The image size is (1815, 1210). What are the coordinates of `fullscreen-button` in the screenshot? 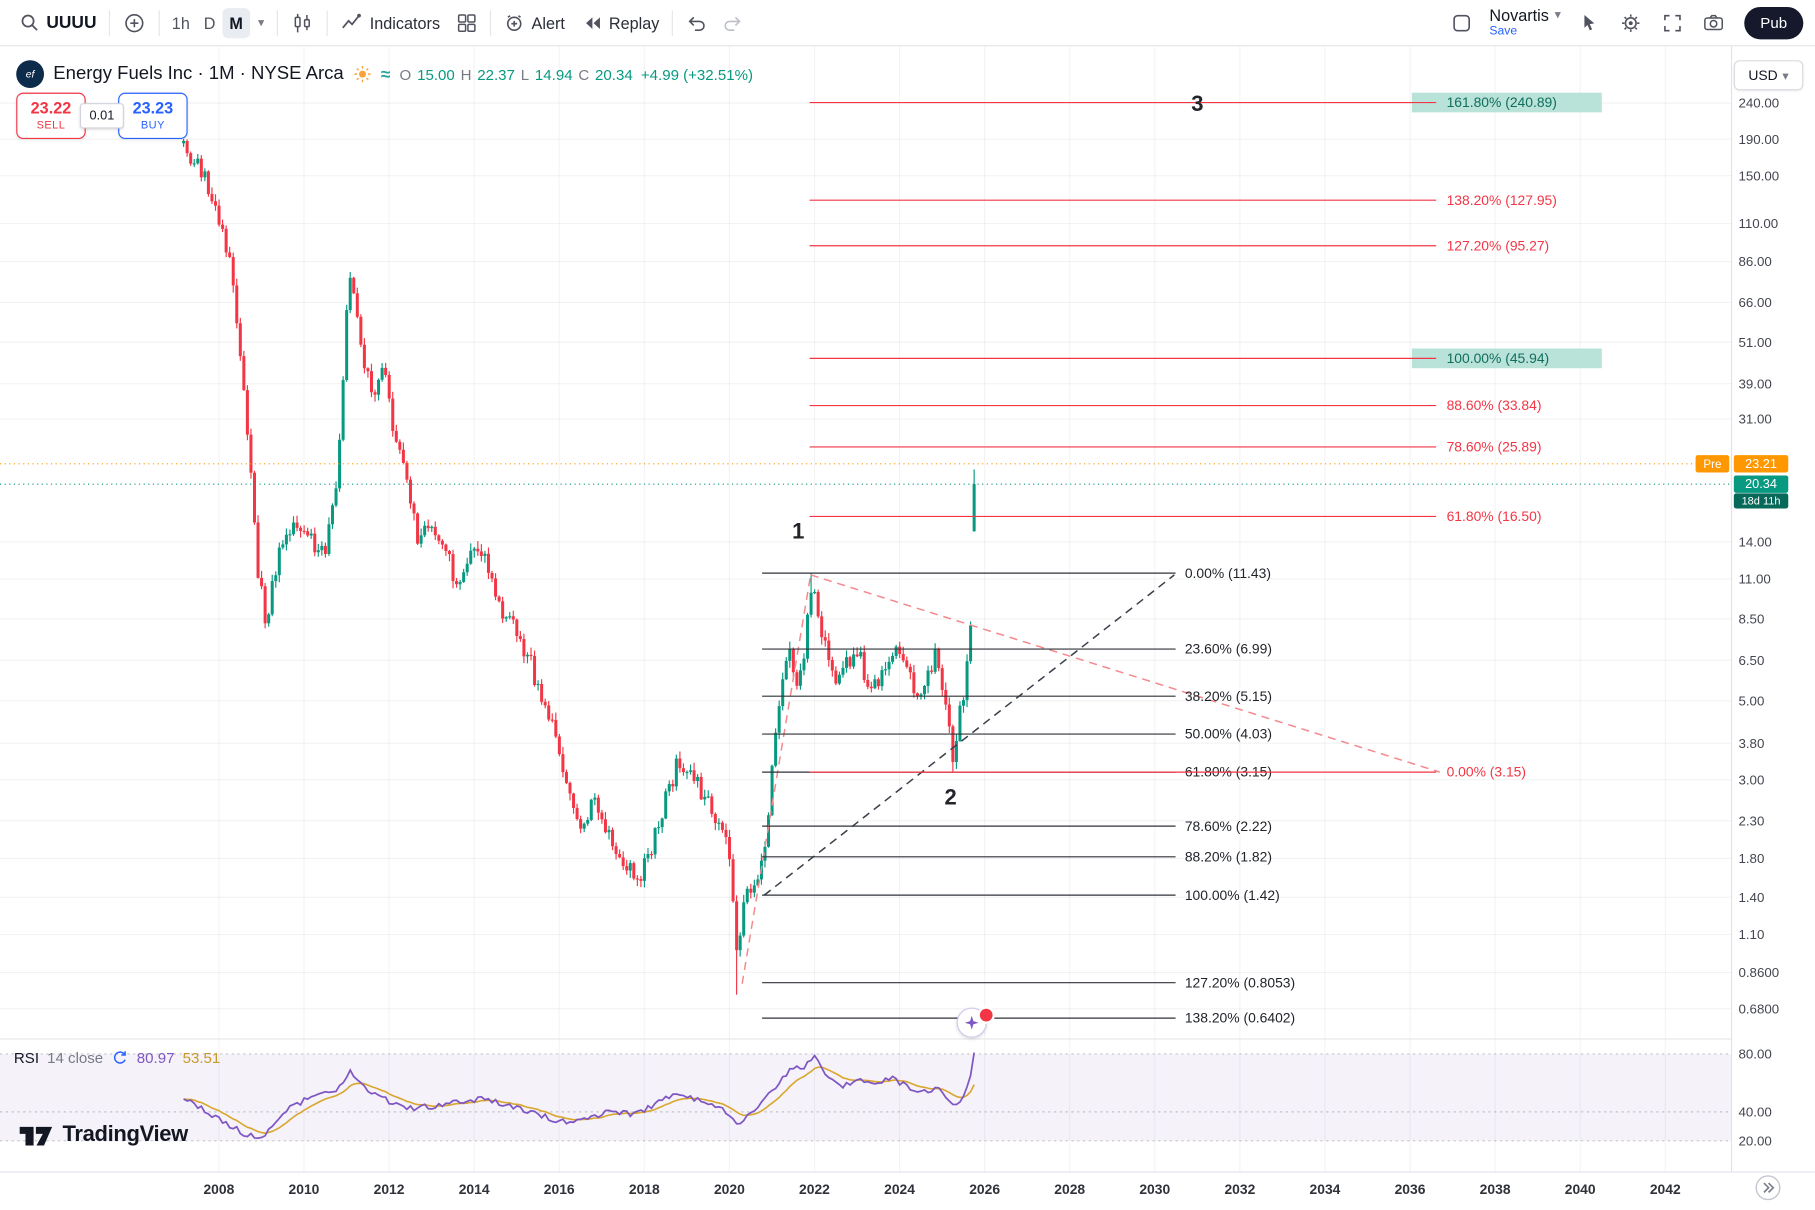 It's located at (1672, 22).